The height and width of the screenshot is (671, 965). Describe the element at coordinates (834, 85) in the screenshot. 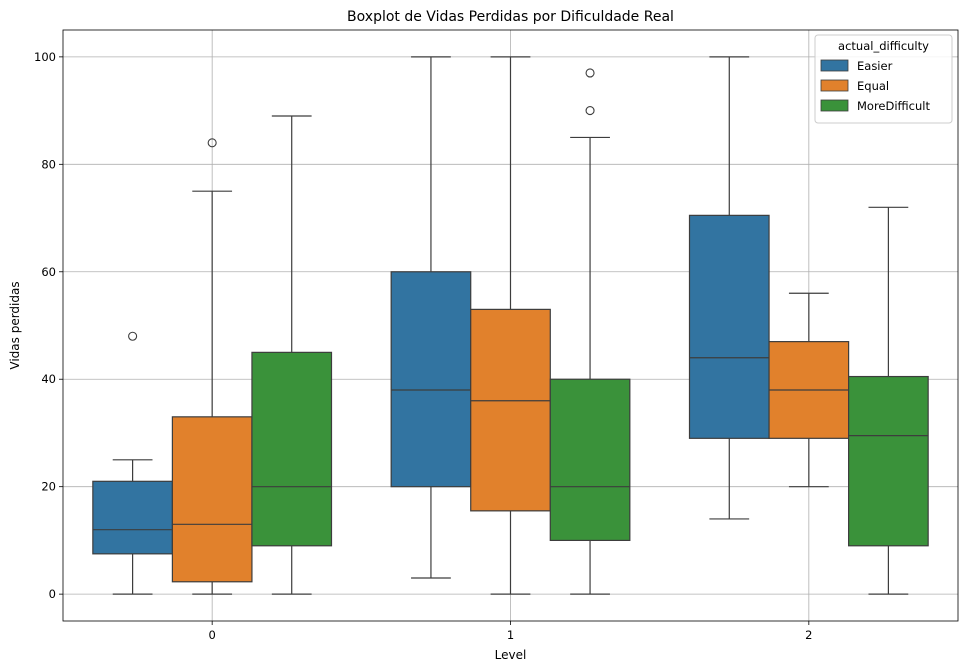

I see `legend-swatch-equal` at that location.